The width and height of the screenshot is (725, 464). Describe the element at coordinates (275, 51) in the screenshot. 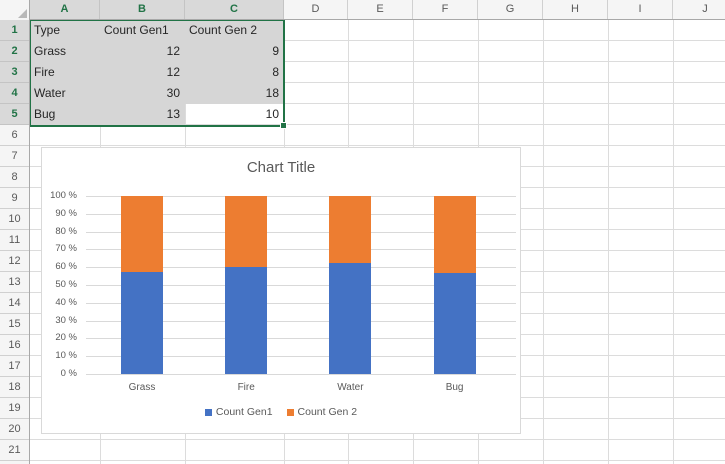

I see `cell-C2: 9` at that location.